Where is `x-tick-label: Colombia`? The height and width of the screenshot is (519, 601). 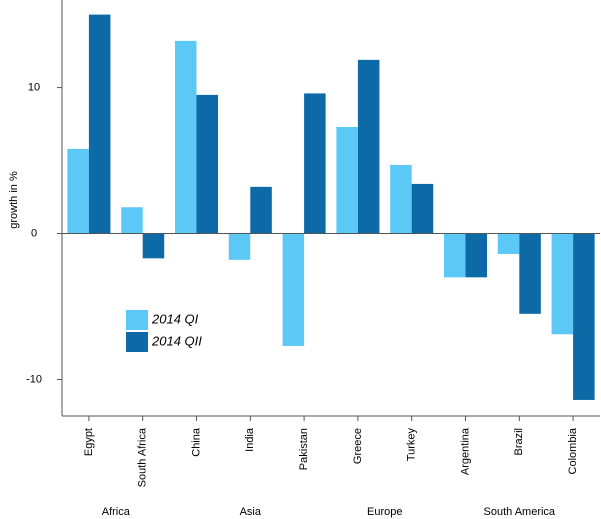 x-tick-label: Colombia is located at coordinates (573, 450).